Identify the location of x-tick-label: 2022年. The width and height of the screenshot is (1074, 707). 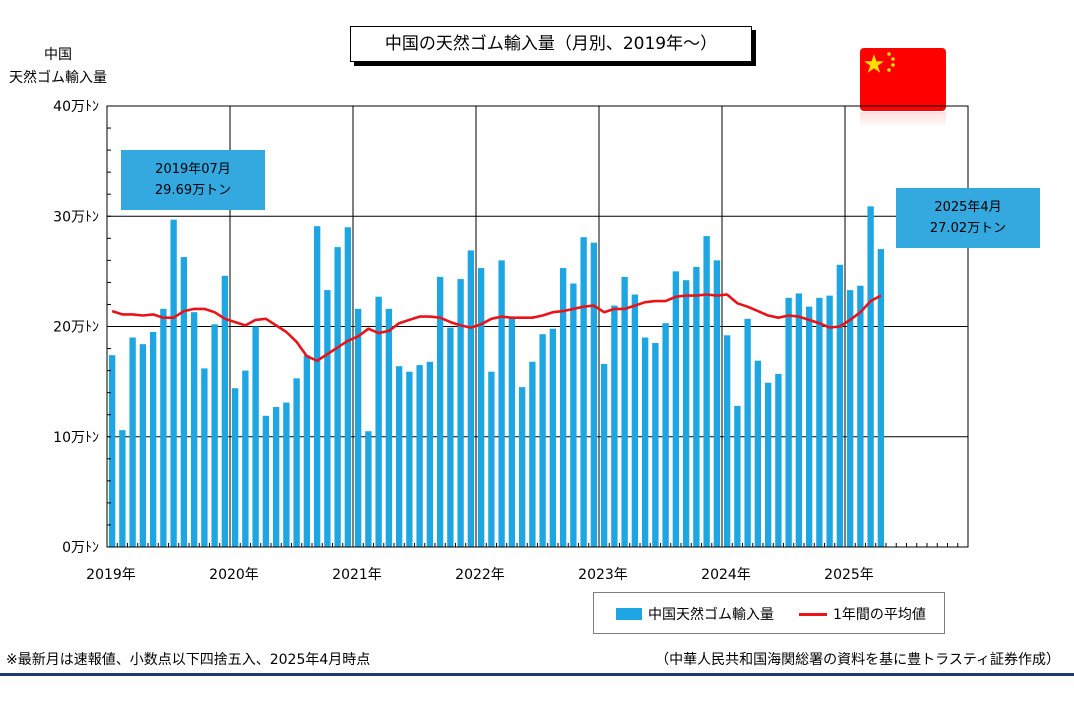
(480, 575).